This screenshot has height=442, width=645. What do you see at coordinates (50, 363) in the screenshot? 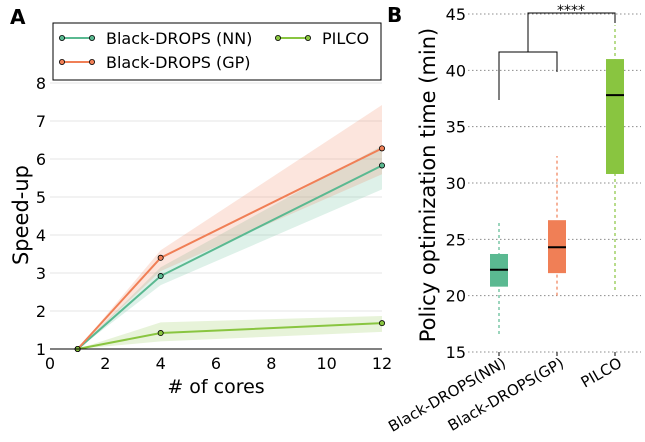
I see `x-tick-label: 0` at bounding box center [50, 363].